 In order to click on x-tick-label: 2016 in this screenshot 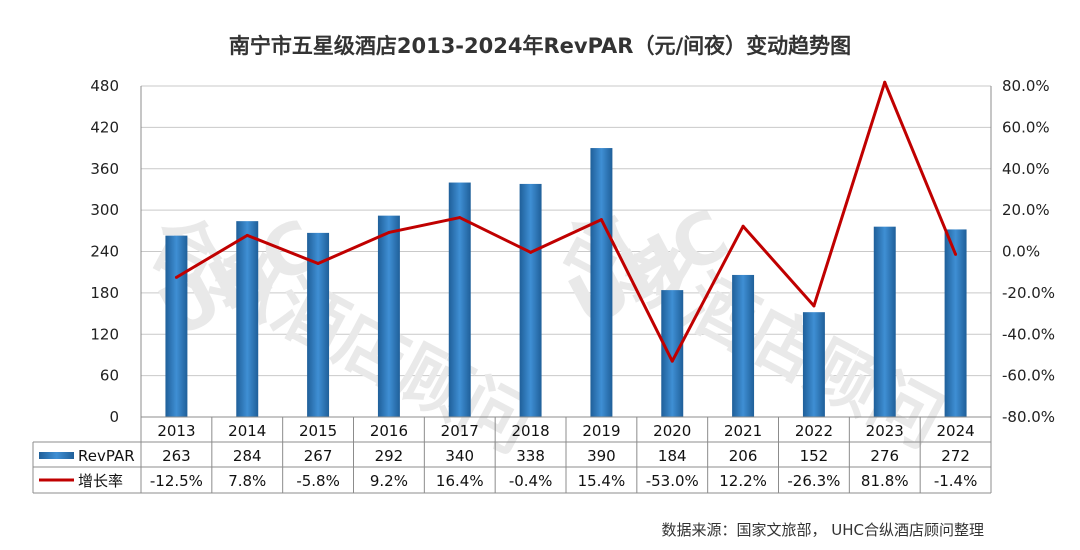, I will do `click(389, 431)`.